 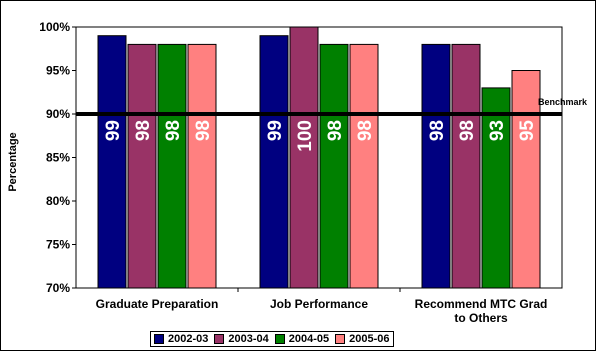 I want to click on data-label: 93, so click(x=497, y=130).